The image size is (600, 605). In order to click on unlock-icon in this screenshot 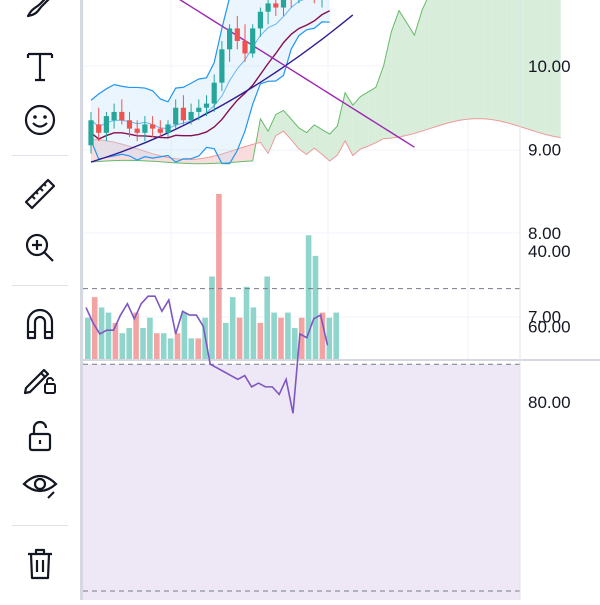, I will do `click(40, 436)`.